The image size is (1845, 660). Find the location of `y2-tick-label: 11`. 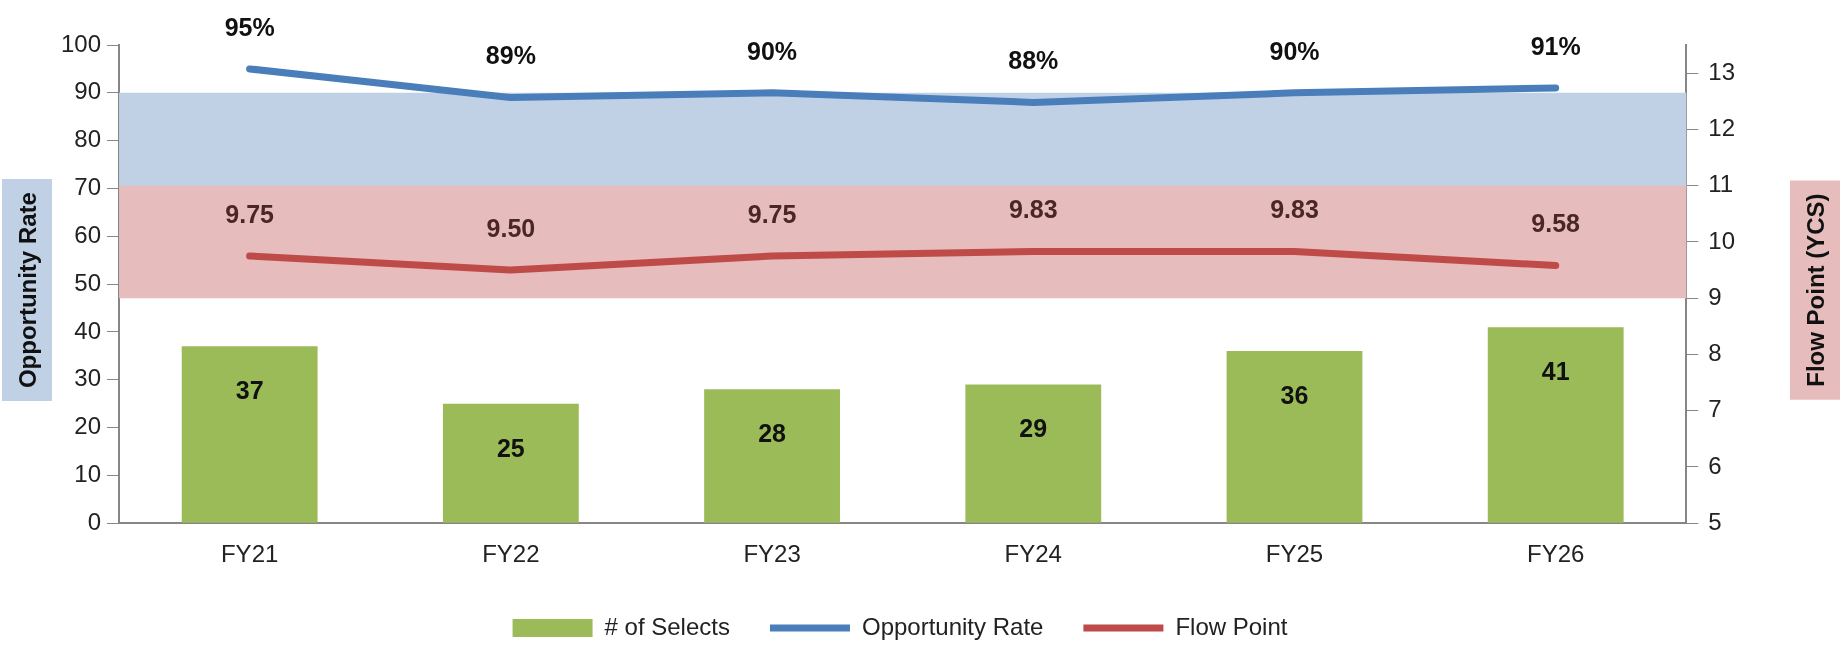

y2-tick-label: 11 is located at coordinates (1721, 184).